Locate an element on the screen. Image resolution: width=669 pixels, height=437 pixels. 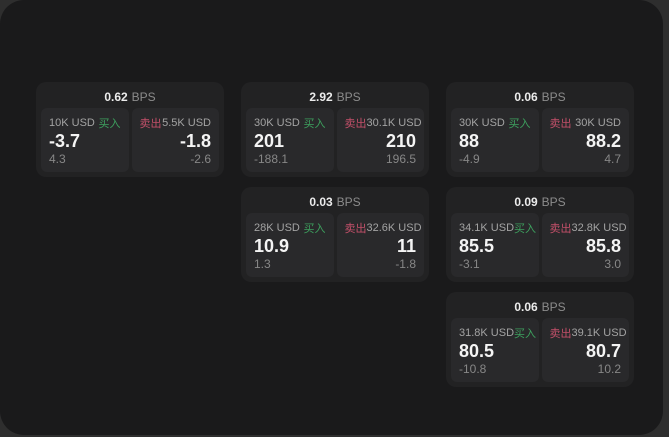
sell-sub-value: -2.6 is located at coordinates (200, 158).